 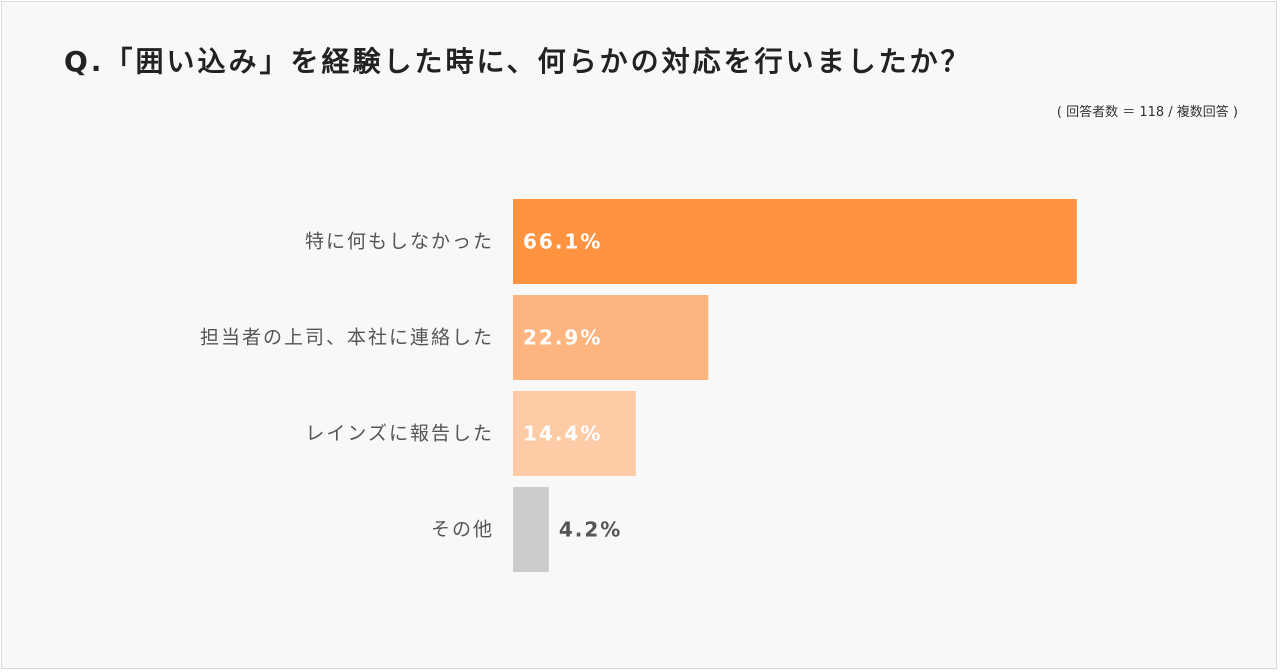 What do you see at coordinates (562, 242) in the screenshot?
I see `value-label-1: 66.1%` at bounding box center [562, 242].